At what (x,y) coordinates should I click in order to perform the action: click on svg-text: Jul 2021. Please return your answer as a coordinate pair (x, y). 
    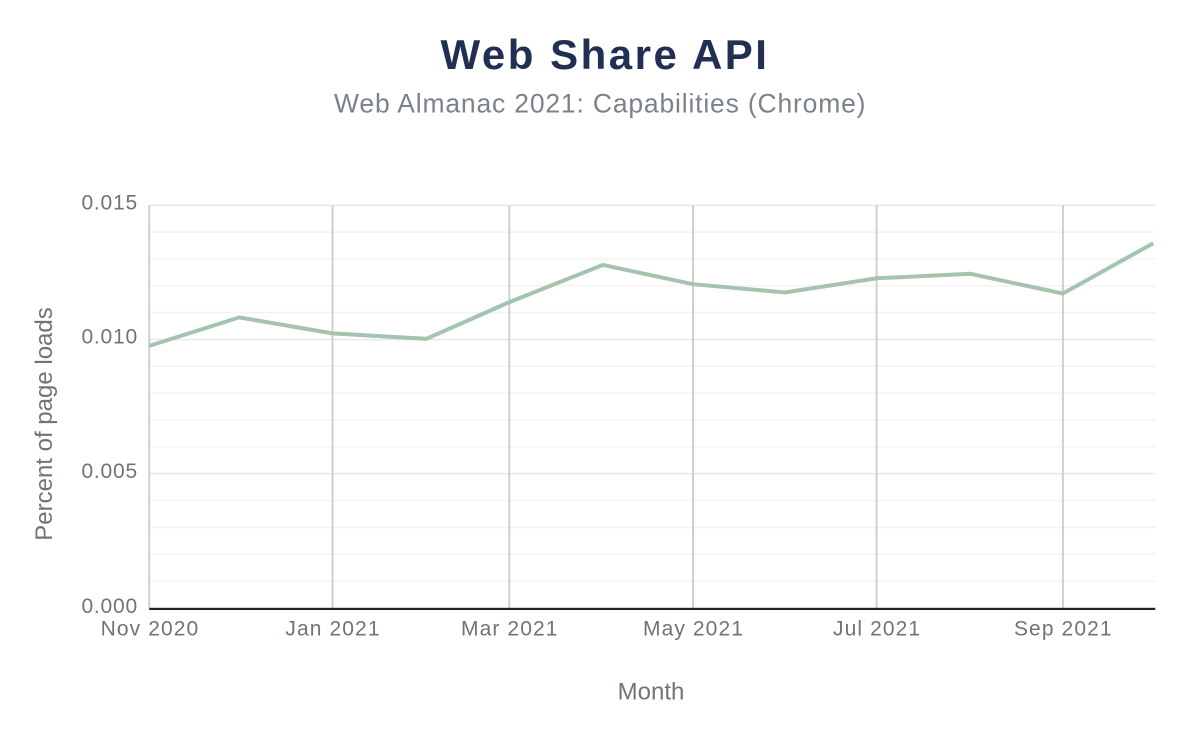
    Looking at the image, I should click on (877, 628).